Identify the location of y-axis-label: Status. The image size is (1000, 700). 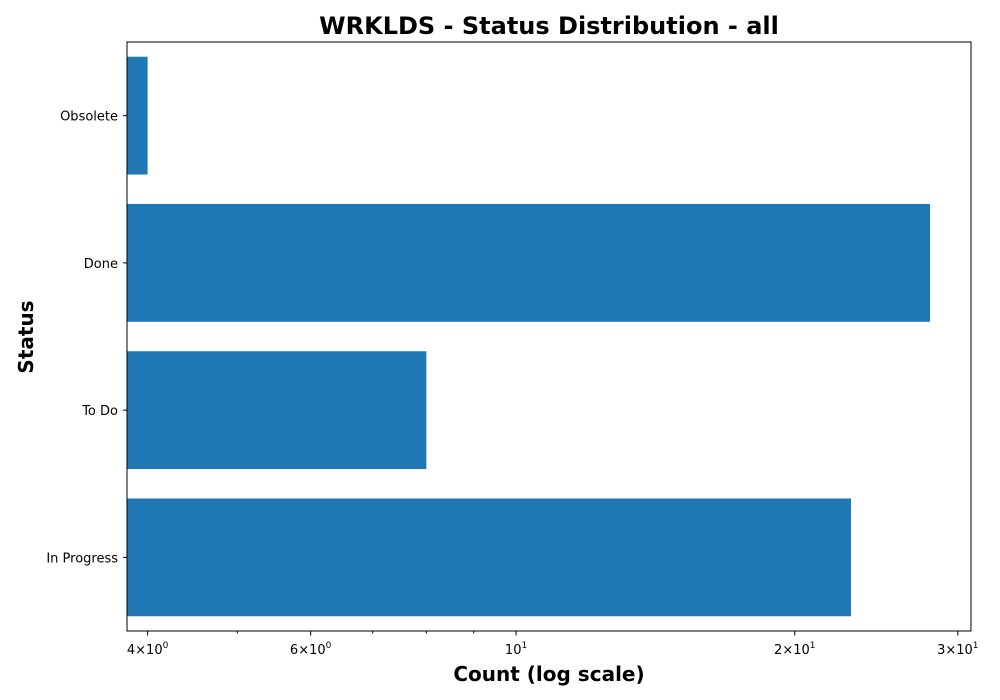
(26, 336).